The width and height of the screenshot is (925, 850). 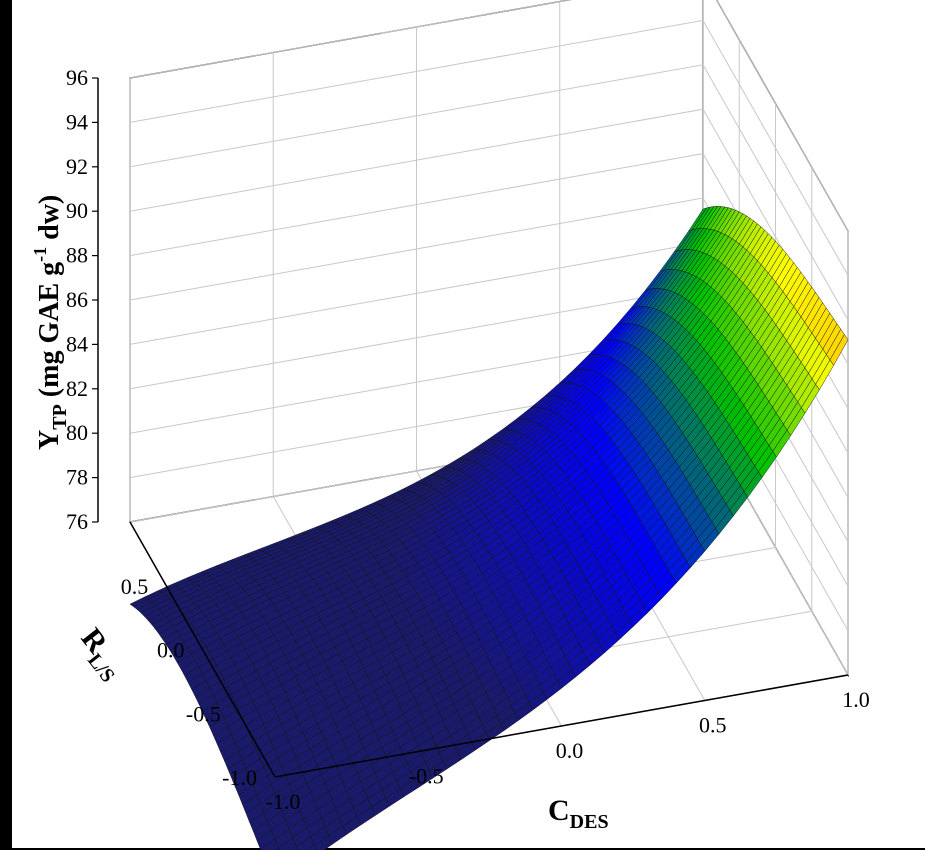 I want to click on bottom-border, so click(x=462, y=849).